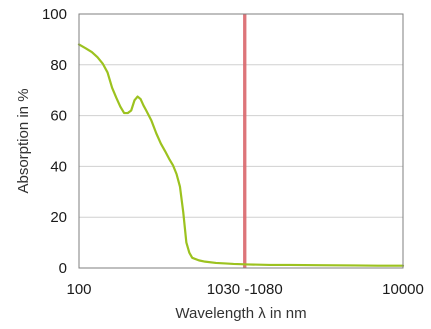 The width and height of the screenshot is (431, 329). I want to click on y-tick-label-0: 0, so click(63, 268).